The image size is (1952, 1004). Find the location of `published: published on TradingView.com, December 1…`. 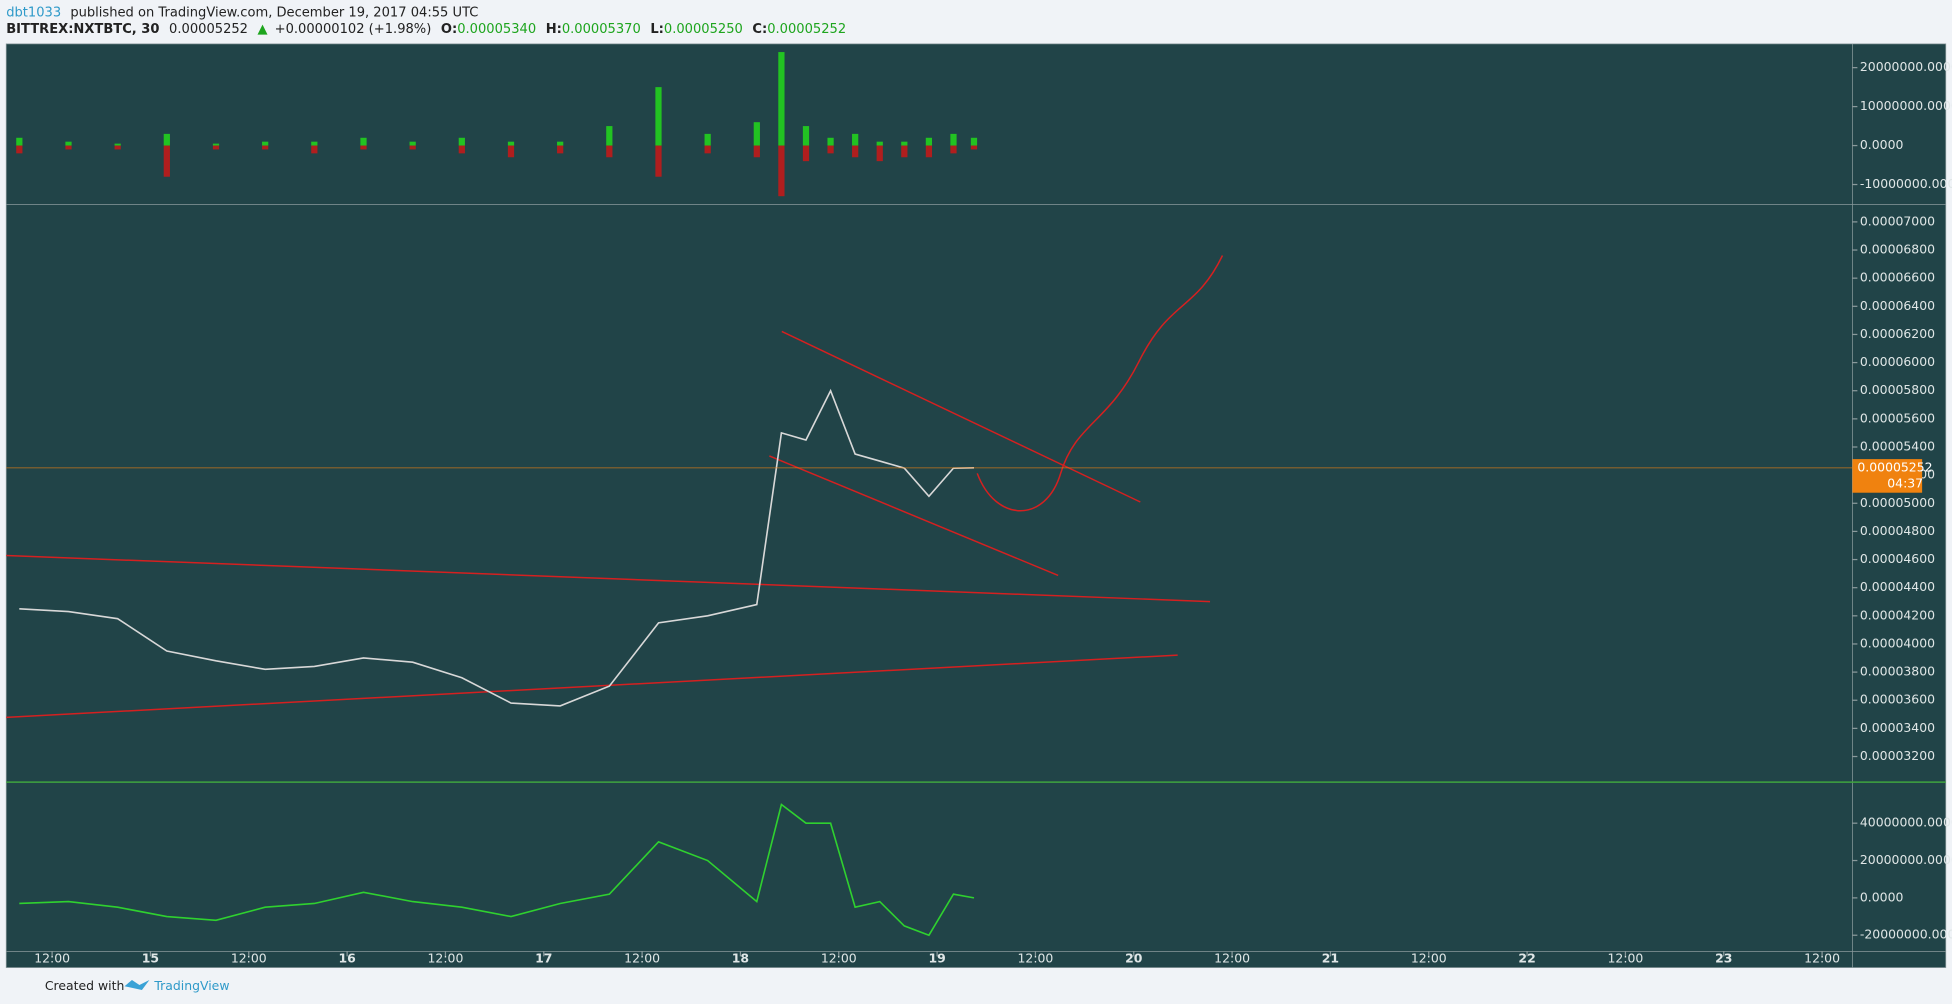

published: published on TradingView.com, December 1… is located at coordinates (274, 12).